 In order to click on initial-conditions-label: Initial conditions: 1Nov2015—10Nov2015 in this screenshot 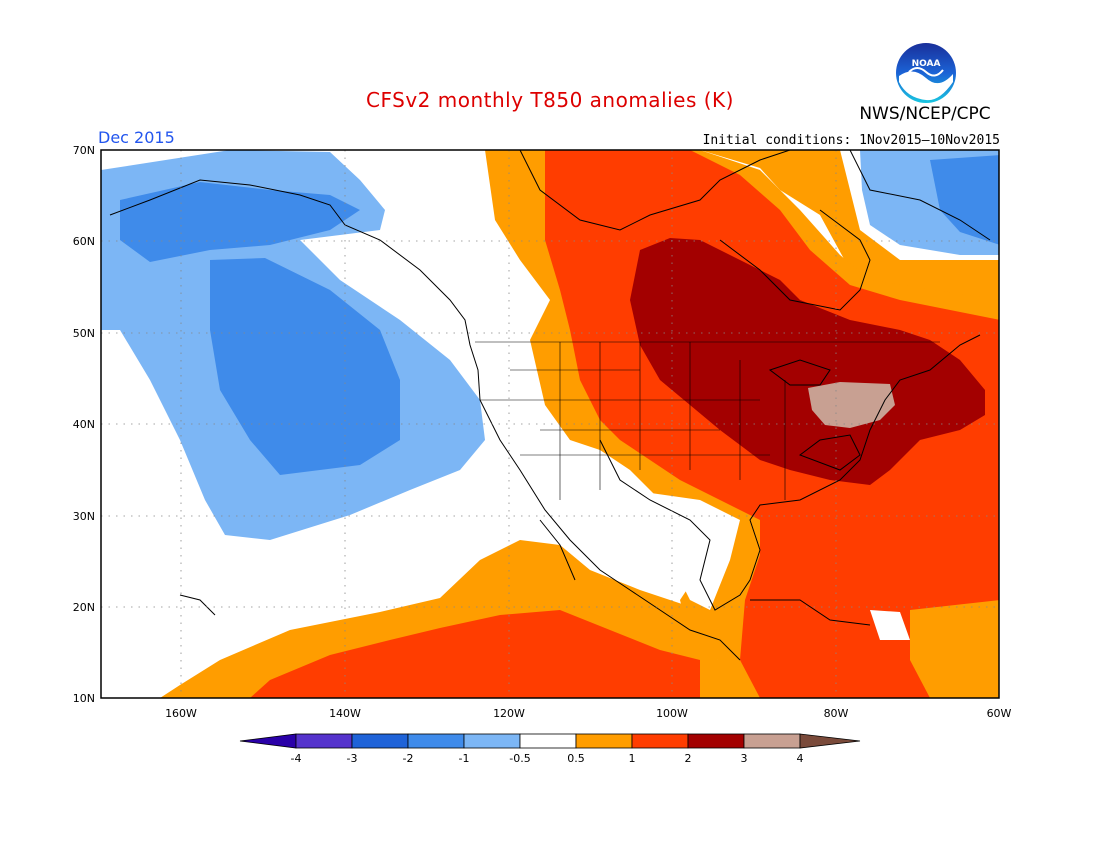, I will do `click(851, 140)`.